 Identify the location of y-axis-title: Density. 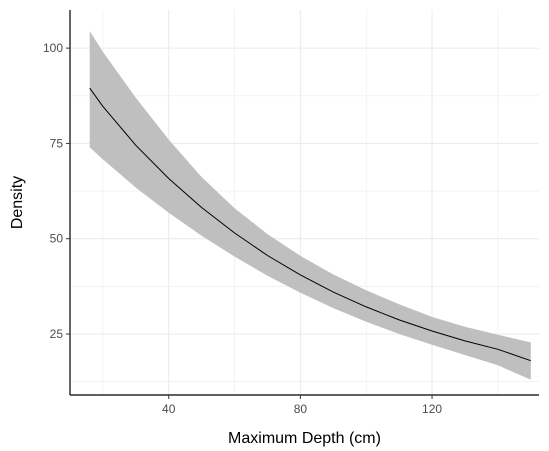
(17, 202).